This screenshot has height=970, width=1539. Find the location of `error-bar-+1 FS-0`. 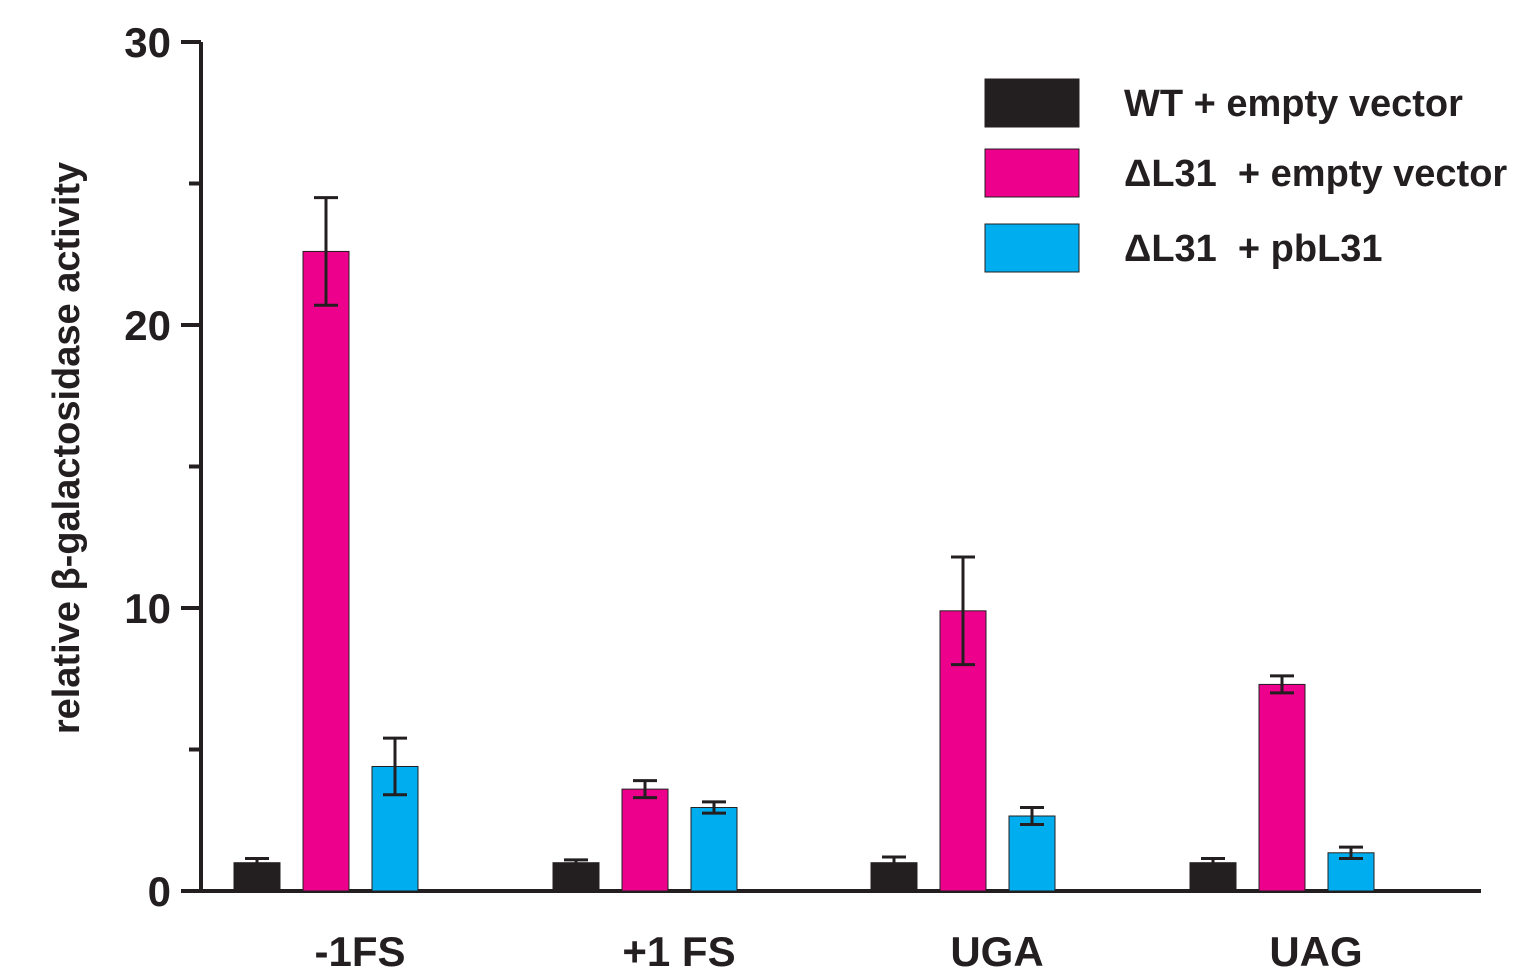

error-bar-+1 FS-0 is located at coordinates (576, 863).